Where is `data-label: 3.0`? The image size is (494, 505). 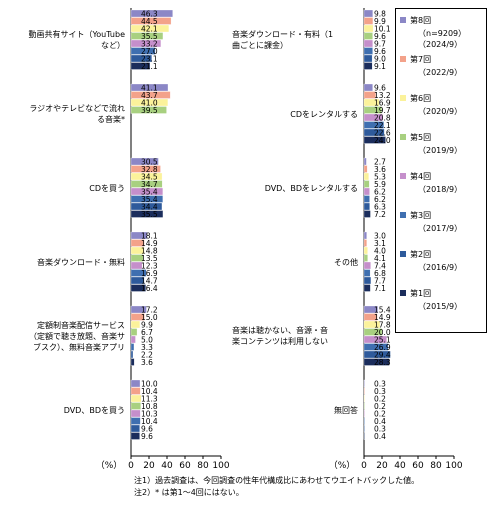
data-label: 3.0 is located at coordinates (380, 236).